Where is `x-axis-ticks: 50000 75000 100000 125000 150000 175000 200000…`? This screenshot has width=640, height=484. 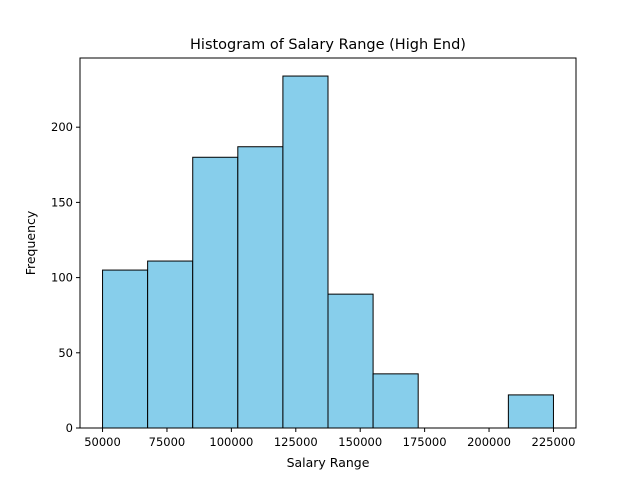 x-axis-ticks: 50000 75000 100000 125000 150000 175000 200000… is located at coordinates (329, 438).